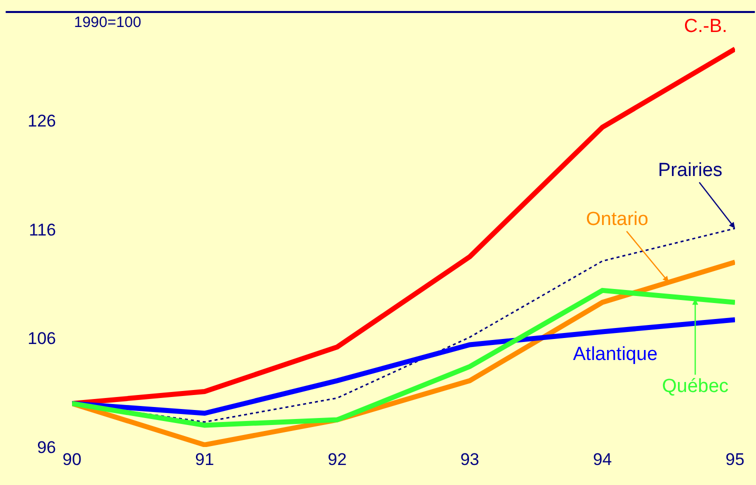  Describe the element at coordinates (72, 459) in the screenshot. I see `x-tick-label: 90` at that location.